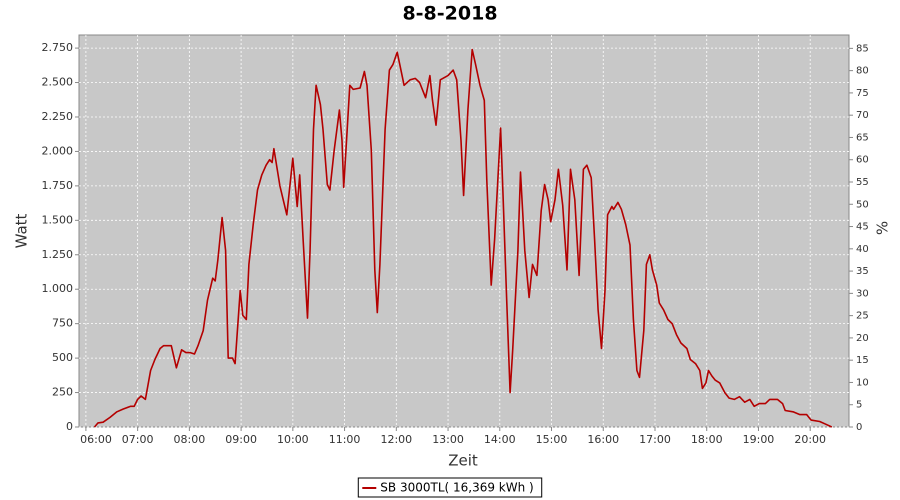 The image size is (900, 500). What do you see at coordinates (552, 439) in the screenshot?
I see `x-tick-label: 15:00` at bounding box center [552, 439].